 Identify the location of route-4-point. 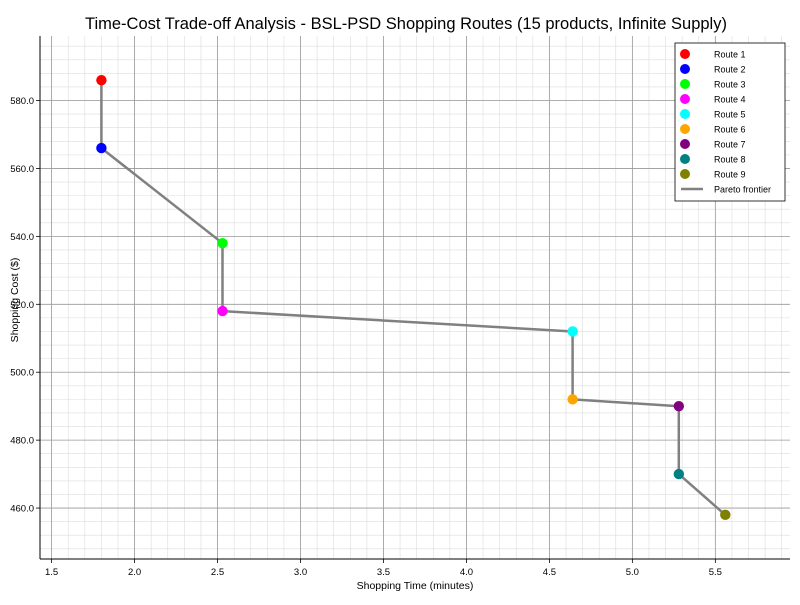
(222, 311).